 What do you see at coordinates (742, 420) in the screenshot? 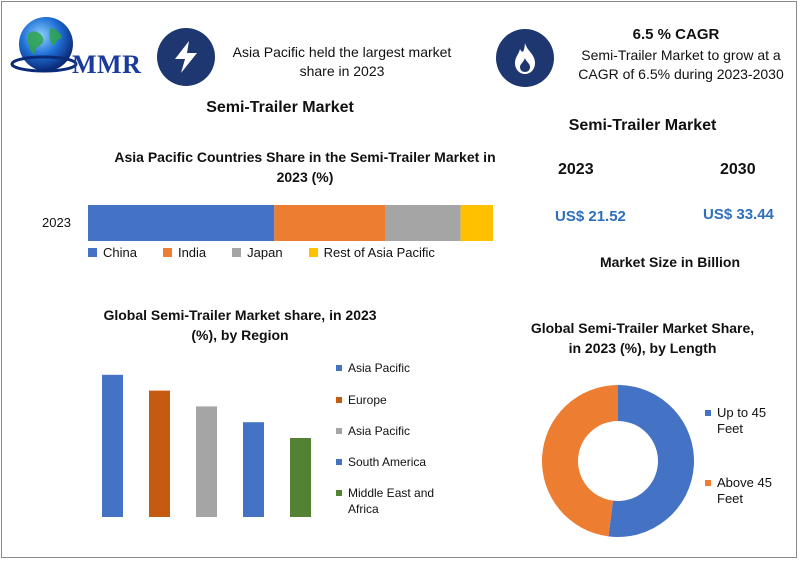
I see `legend-label: Up to 45 Feet` at bounding box center [742, 420].